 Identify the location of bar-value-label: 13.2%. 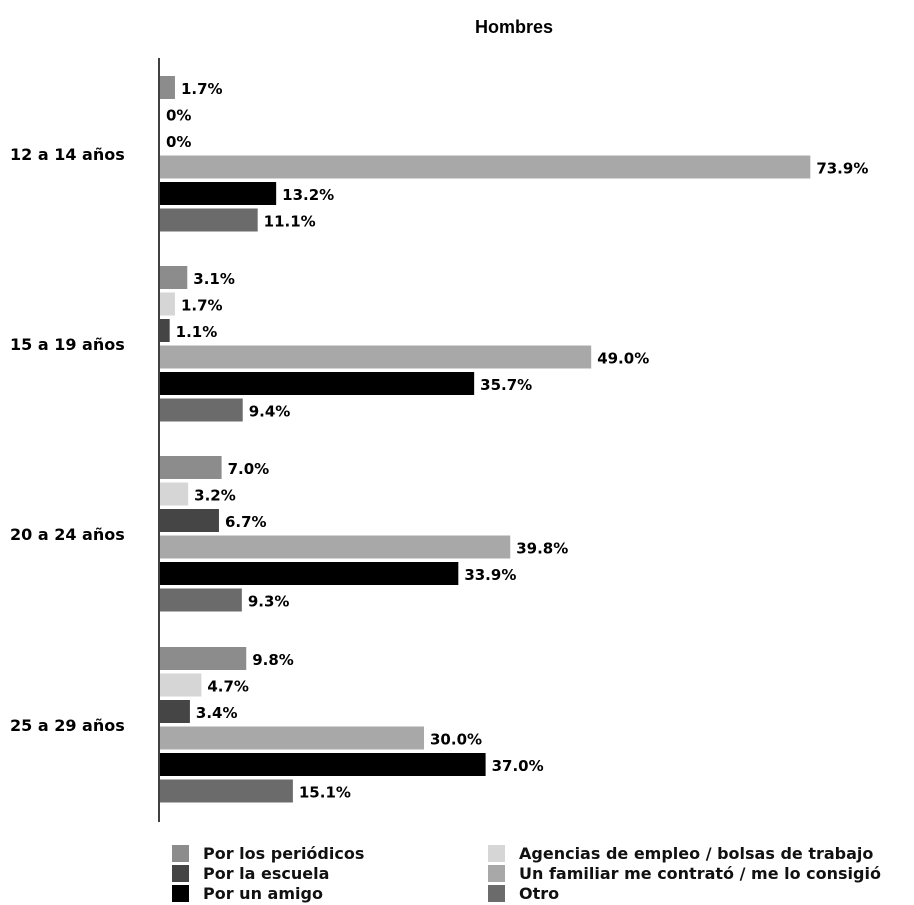
(308, 195).